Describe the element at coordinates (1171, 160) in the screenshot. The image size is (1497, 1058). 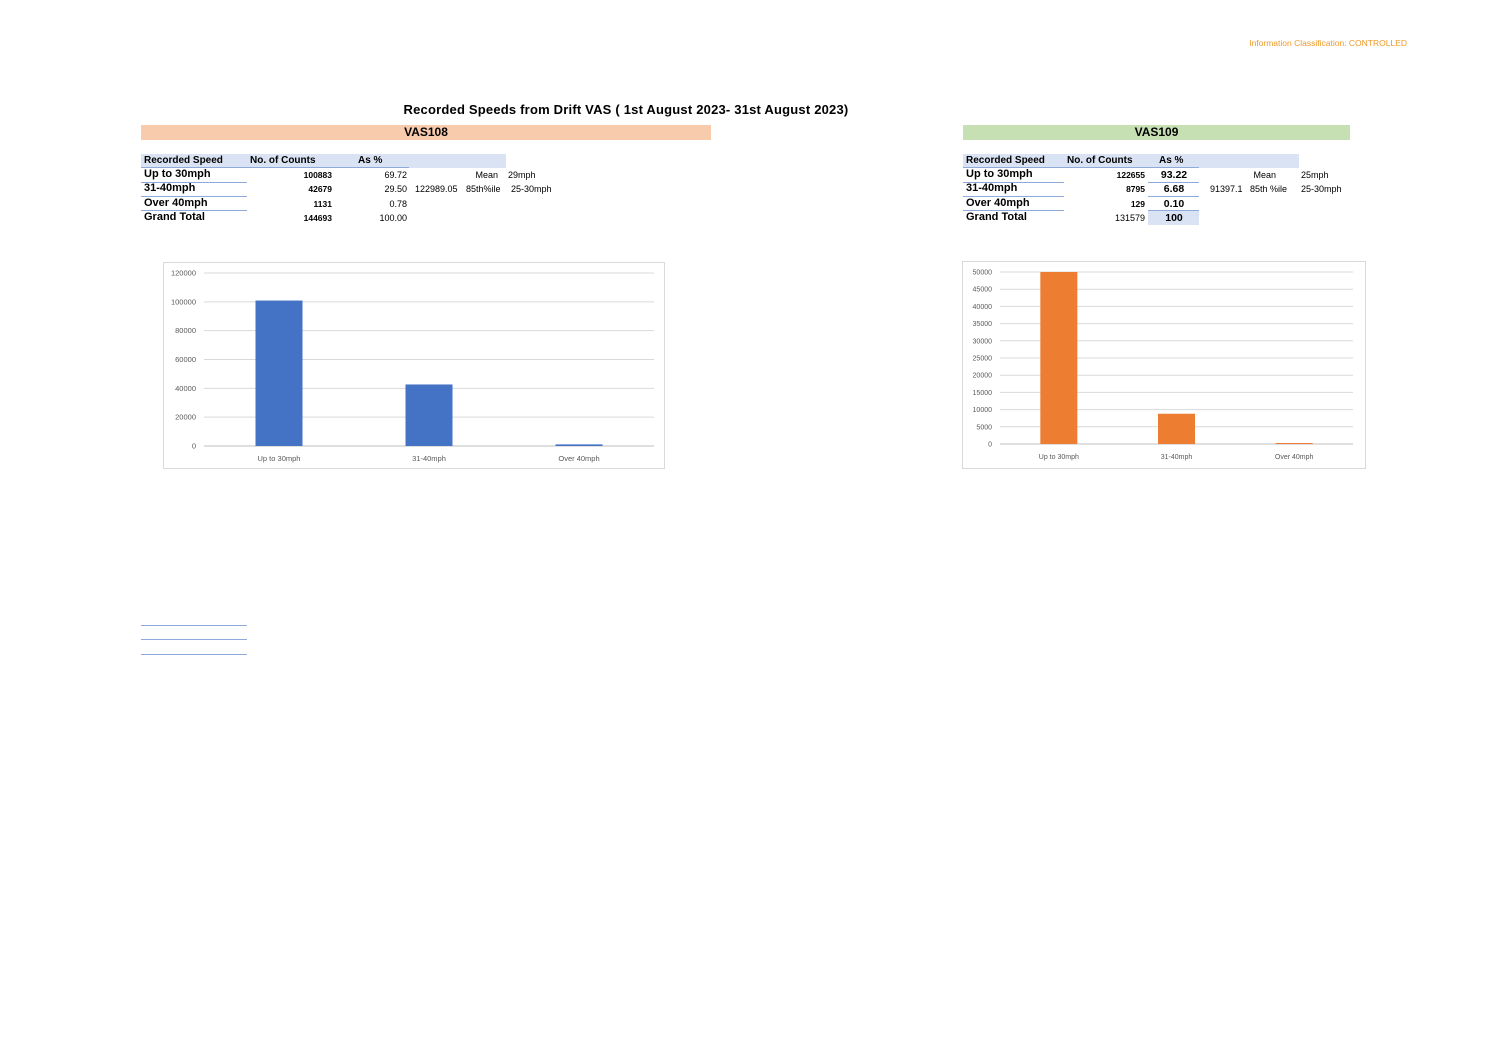
I see `vas109-col-pct: As %` at that location.